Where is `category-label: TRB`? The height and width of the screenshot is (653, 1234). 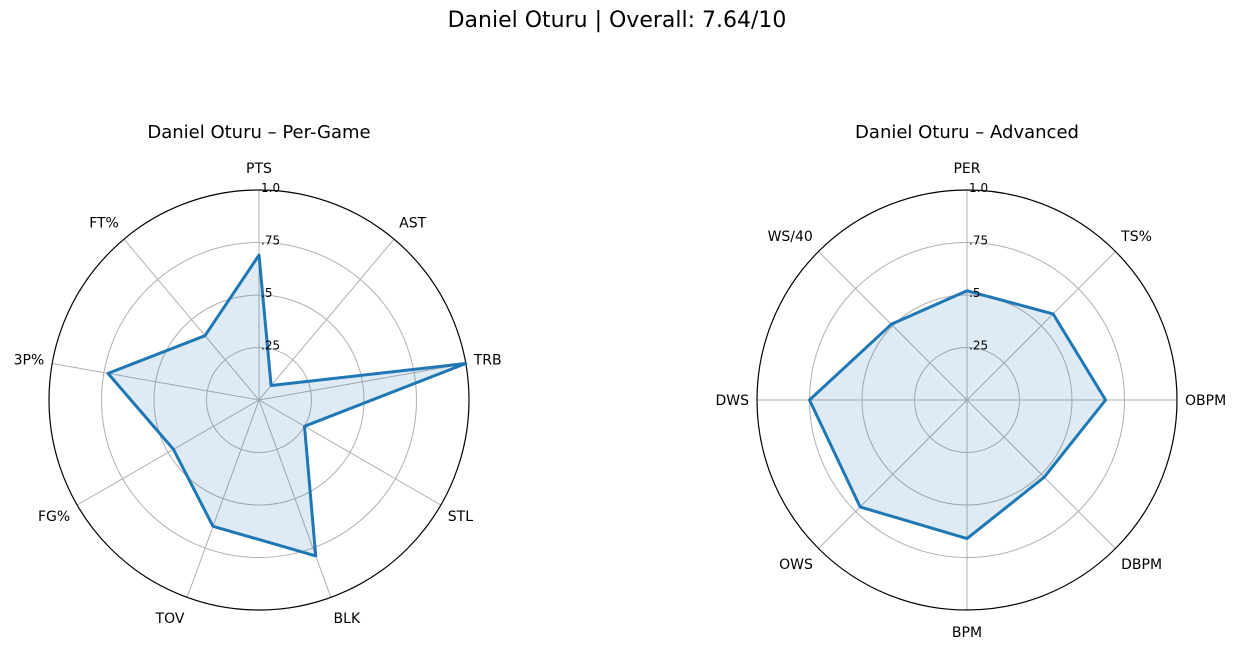
category-label: TRB is located at coordinates (487, 361).